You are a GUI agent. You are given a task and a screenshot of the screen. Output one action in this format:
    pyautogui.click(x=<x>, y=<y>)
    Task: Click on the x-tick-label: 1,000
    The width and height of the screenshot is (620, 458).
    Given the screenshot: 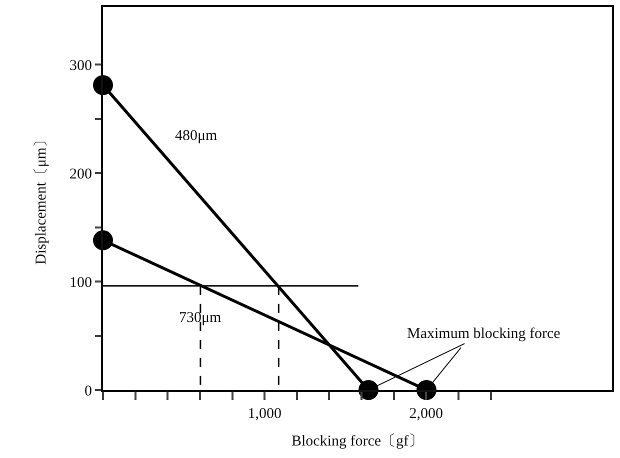 What is the action you would take?
    pyautogui.click(x=265, y=414)
    